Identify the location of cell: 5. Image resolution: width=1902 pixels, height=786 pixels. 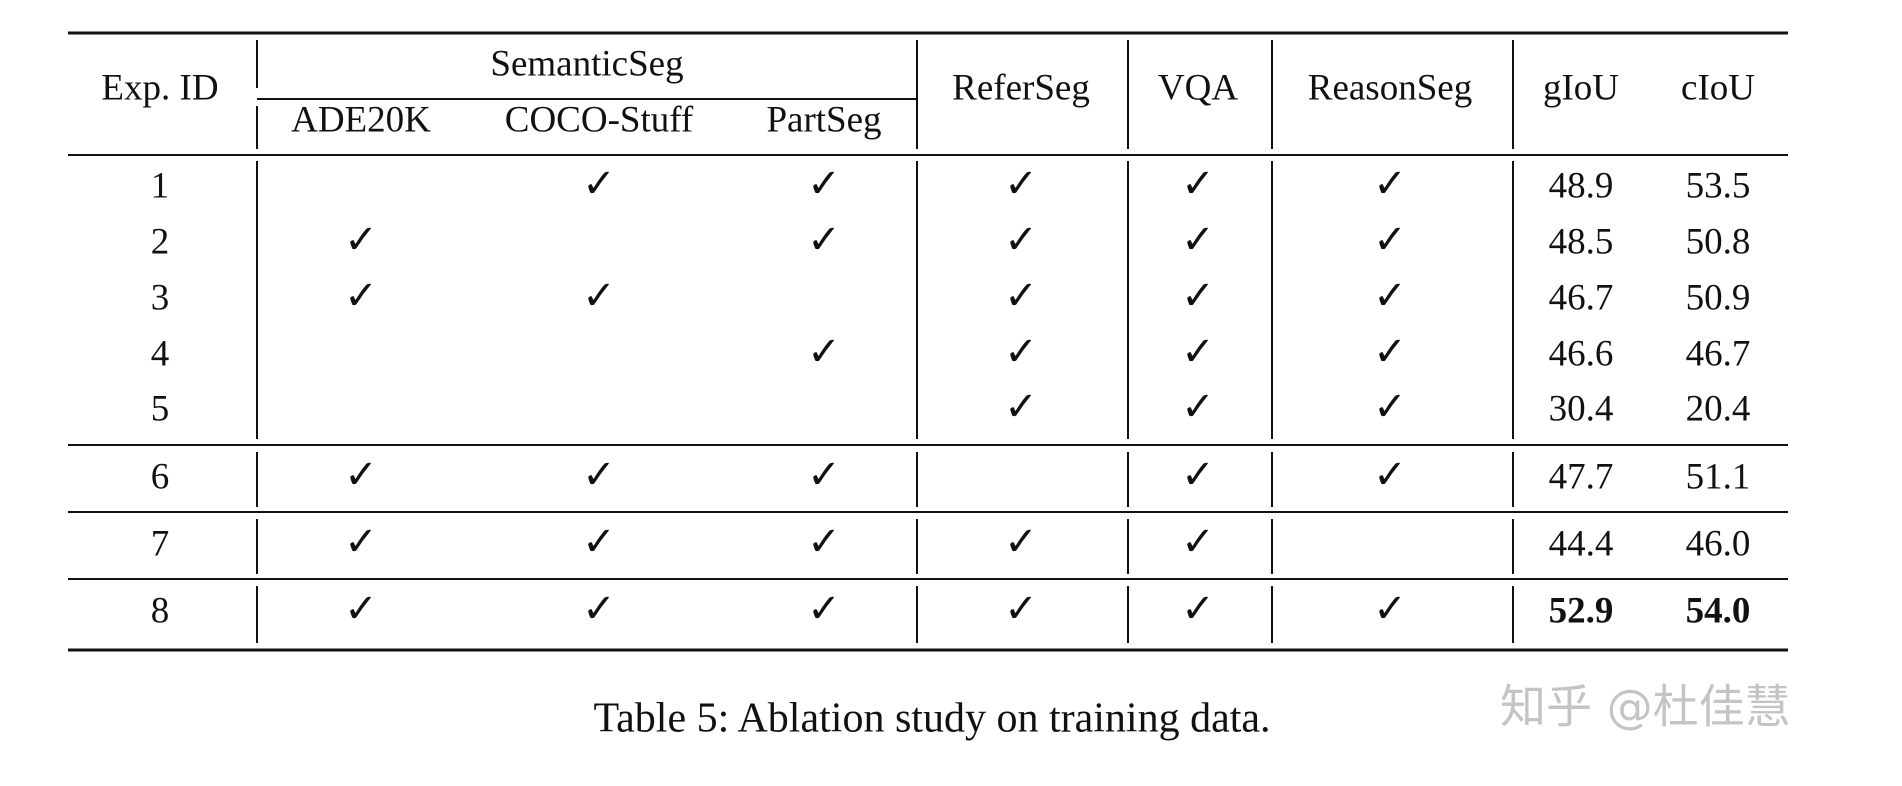
(160, 408).